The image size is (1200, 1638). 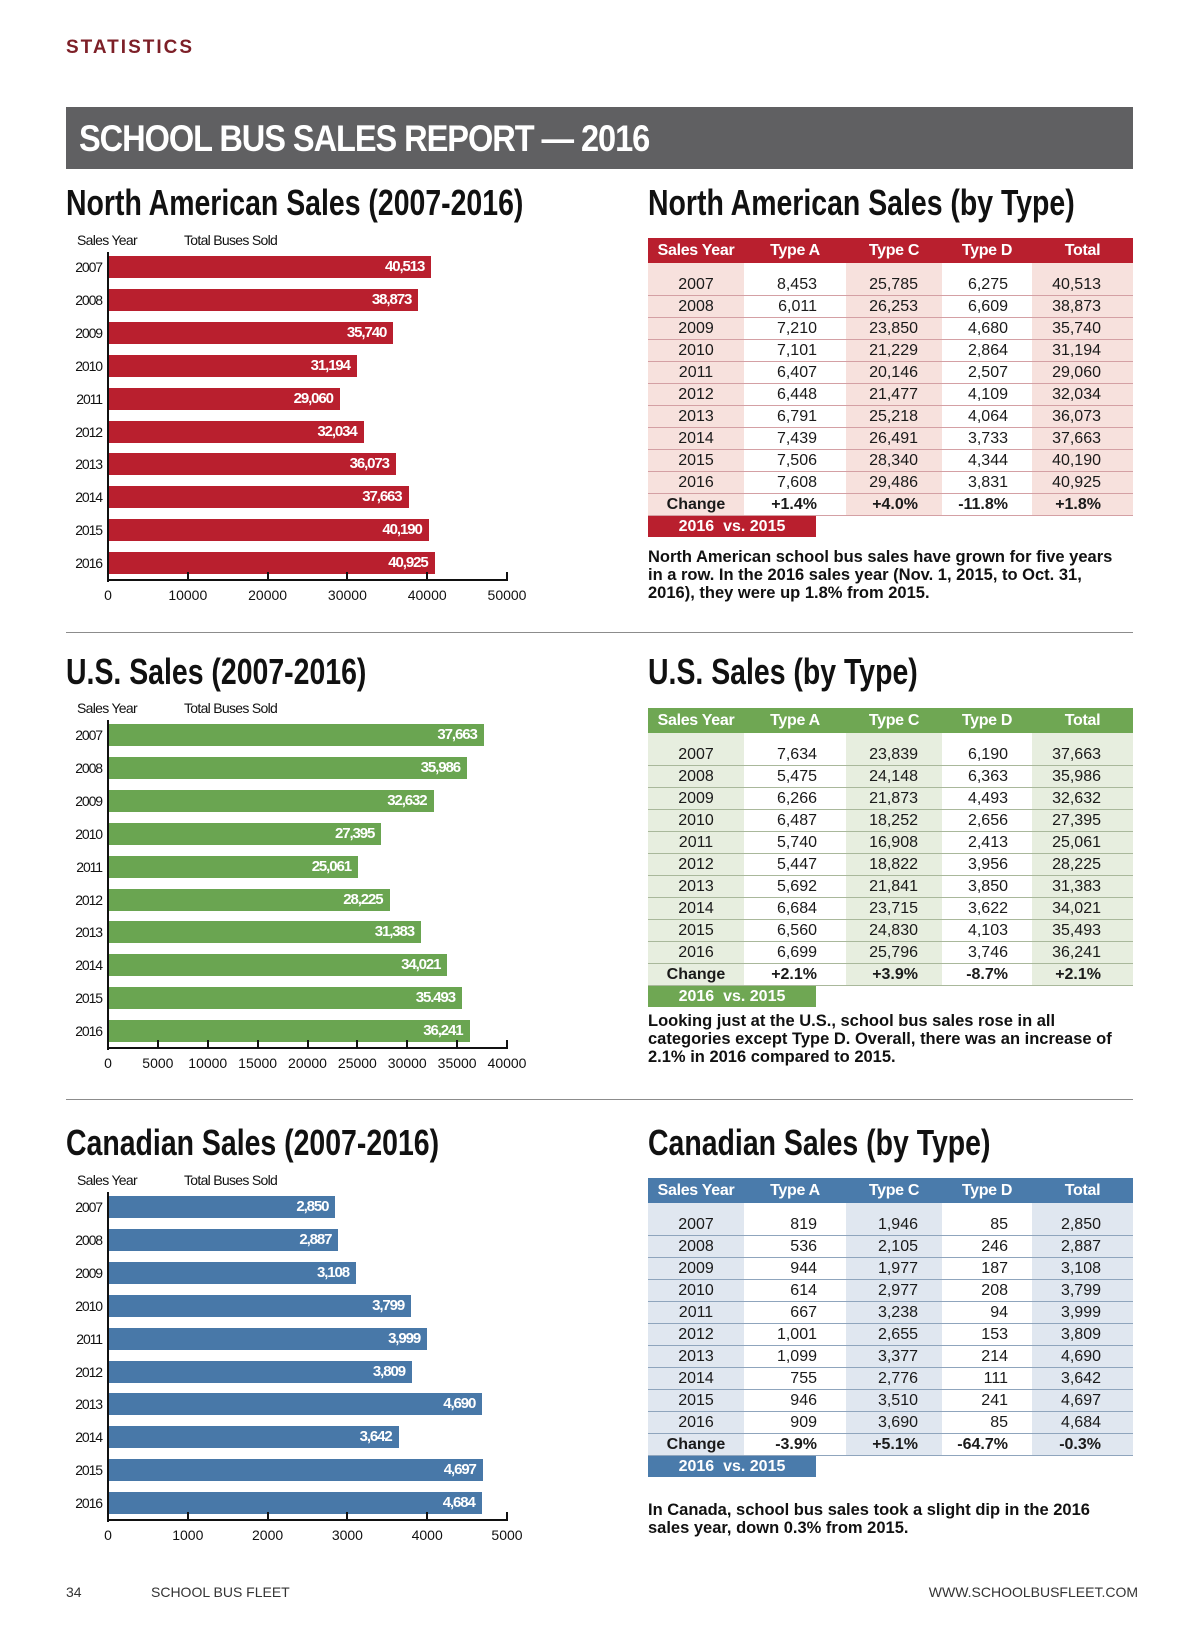 What do you see at coordinates (260, 1371) in the screenshot?
I see `bar: 3,809` at bounding box center [260, 1371].